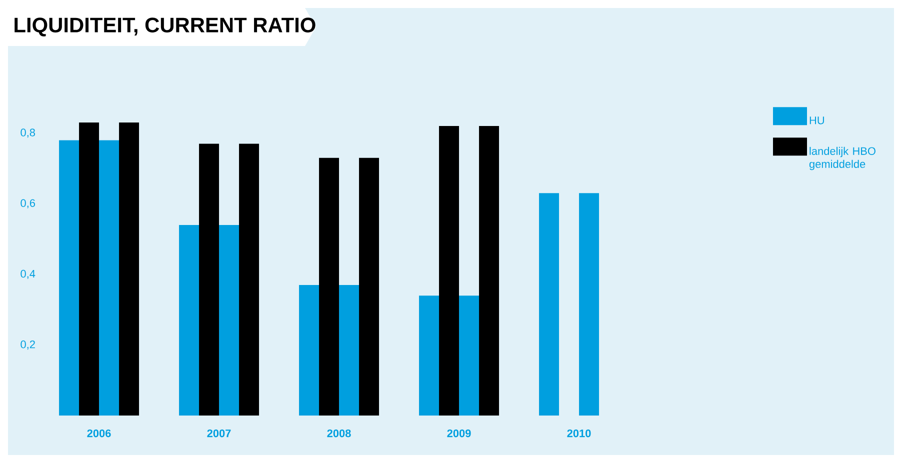  Describe the element at coordinates (817, 120) in the screenshot. I see `legend-label: HU` at that location.